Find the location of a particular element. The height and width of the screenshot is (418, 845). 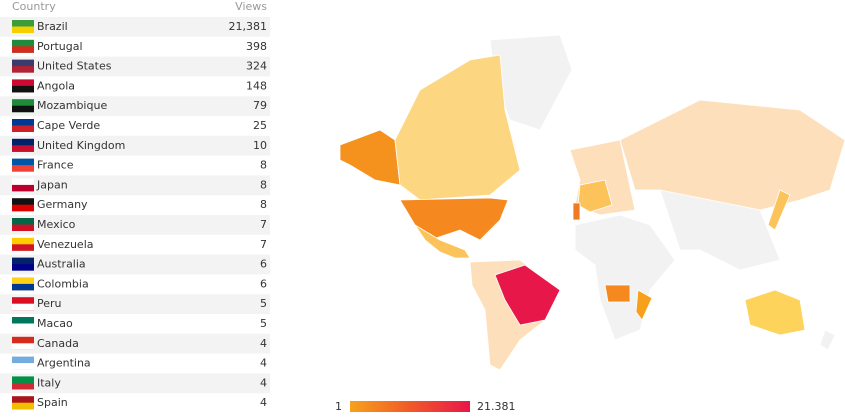

country-name: Peru is located at coordinates (49, 303).